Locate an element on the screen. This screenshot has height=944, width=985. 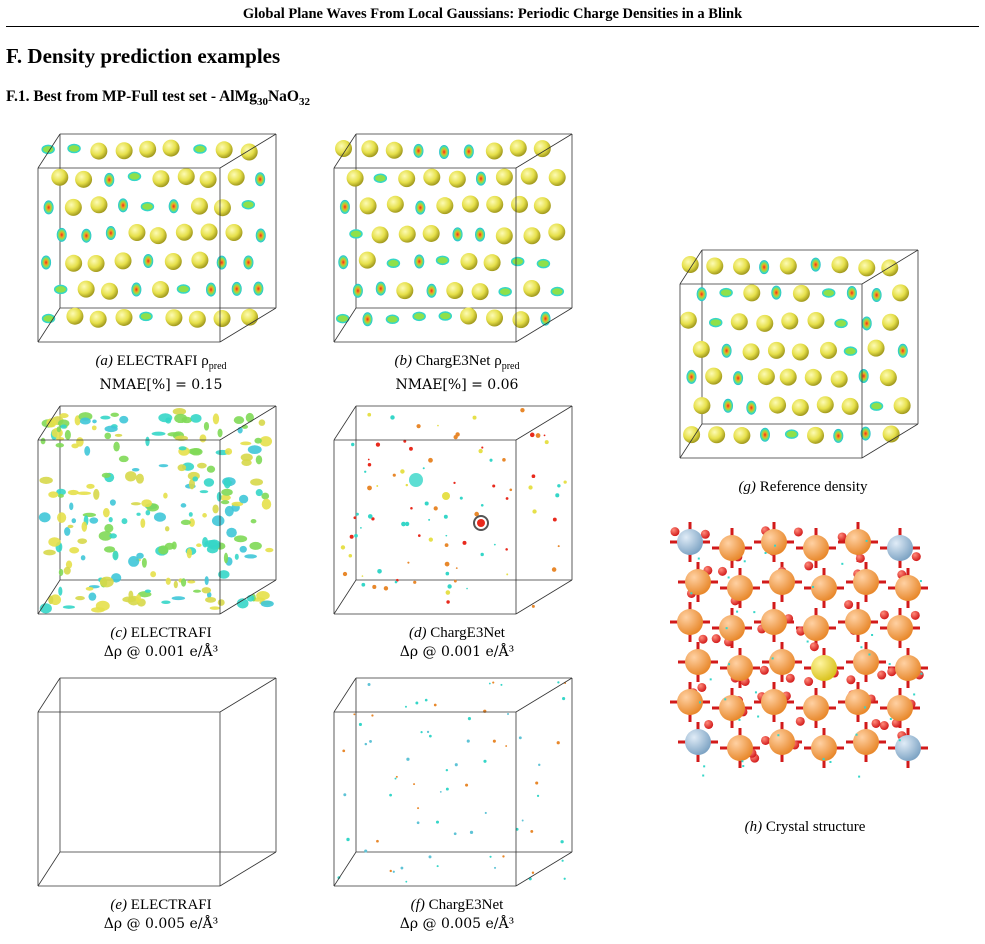
caption-c-line2: Δρ @ 0.001 e/Å³ is located at coordinates (161, 652).